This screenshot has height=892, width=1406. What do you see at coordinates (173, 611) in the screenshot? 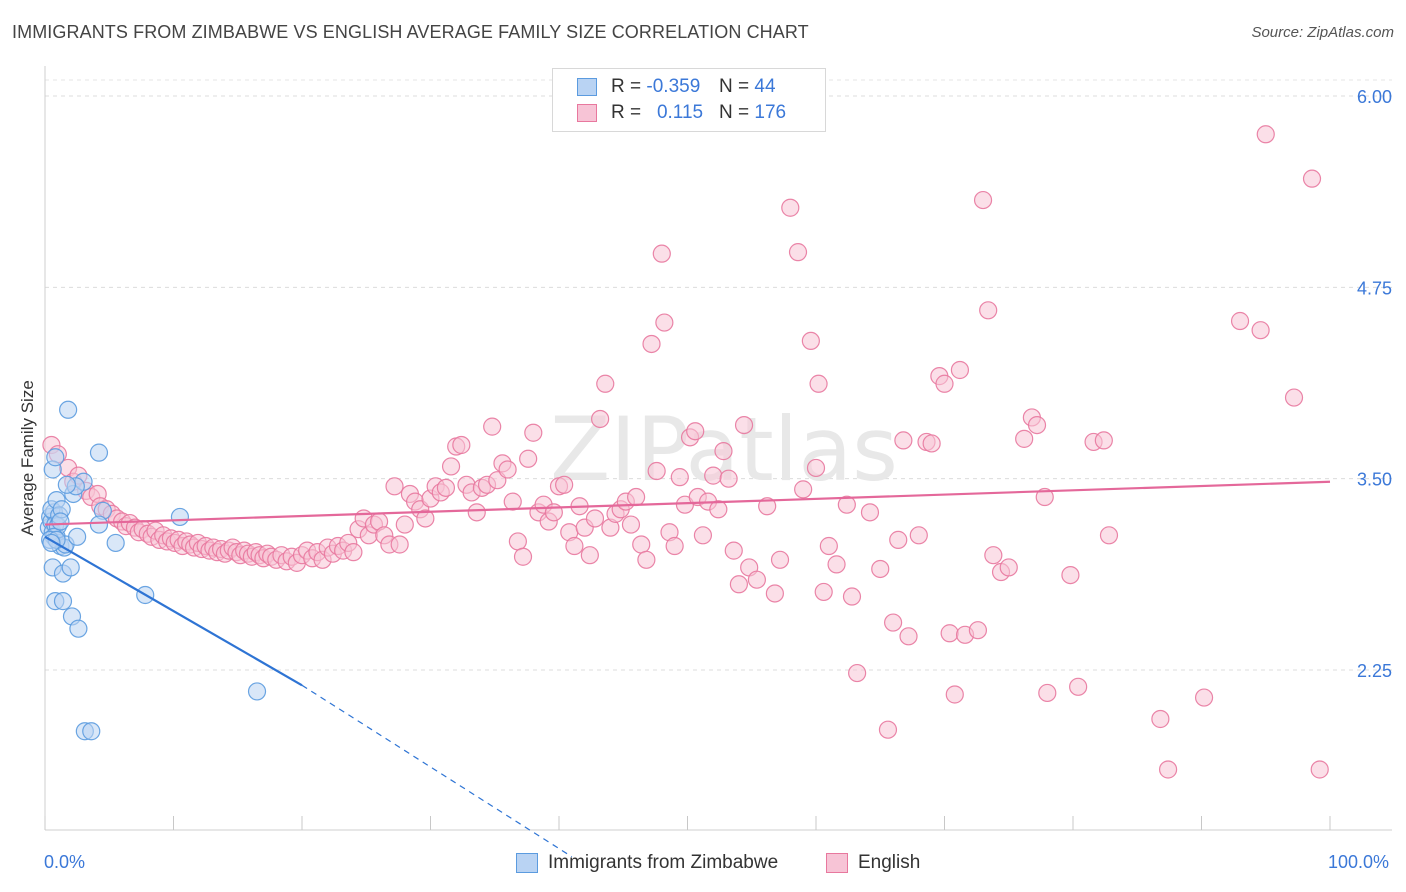
I see `zimbabwe-trend-line` at bounding box center [173, 611].